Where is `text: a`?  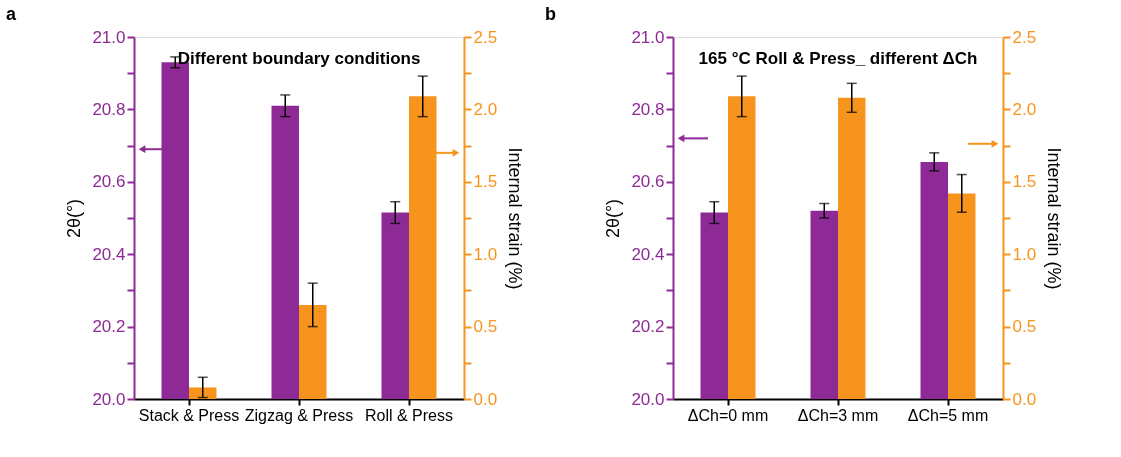
text: a is located at coordinates (11, 14).